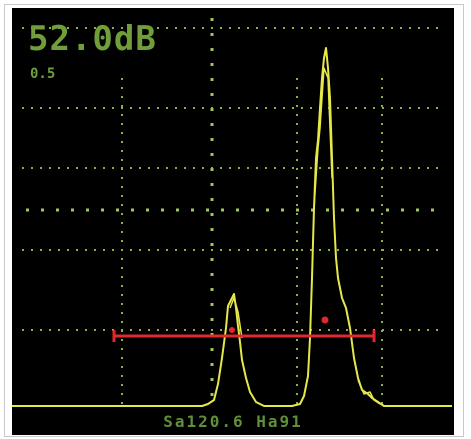 The width and height of the screenshot is (471, 439). What do you see at coordinates (43, 74) in the screenshot?
I see `range-readout: 0.5` at bounding box center [43, 74].